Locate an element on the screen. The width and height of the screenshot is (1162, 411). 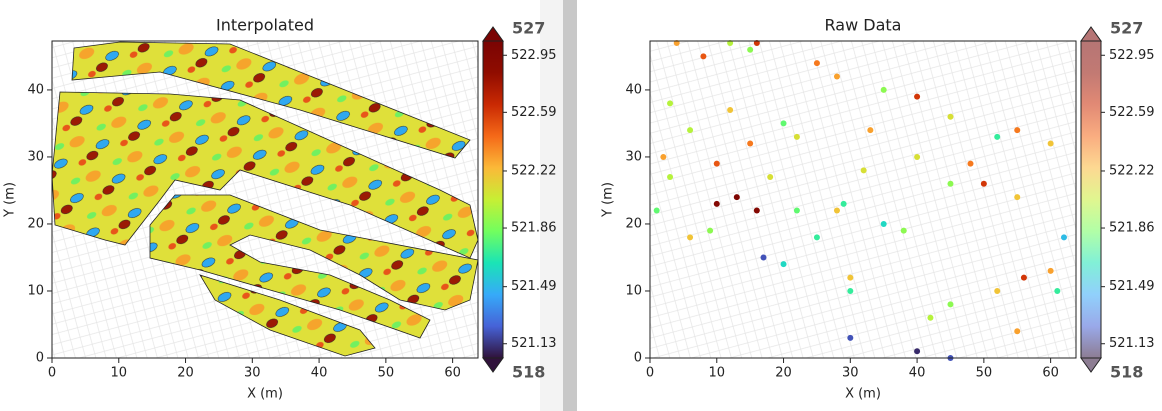
y-tick-label: 10 is located at coordinates (633, 290).